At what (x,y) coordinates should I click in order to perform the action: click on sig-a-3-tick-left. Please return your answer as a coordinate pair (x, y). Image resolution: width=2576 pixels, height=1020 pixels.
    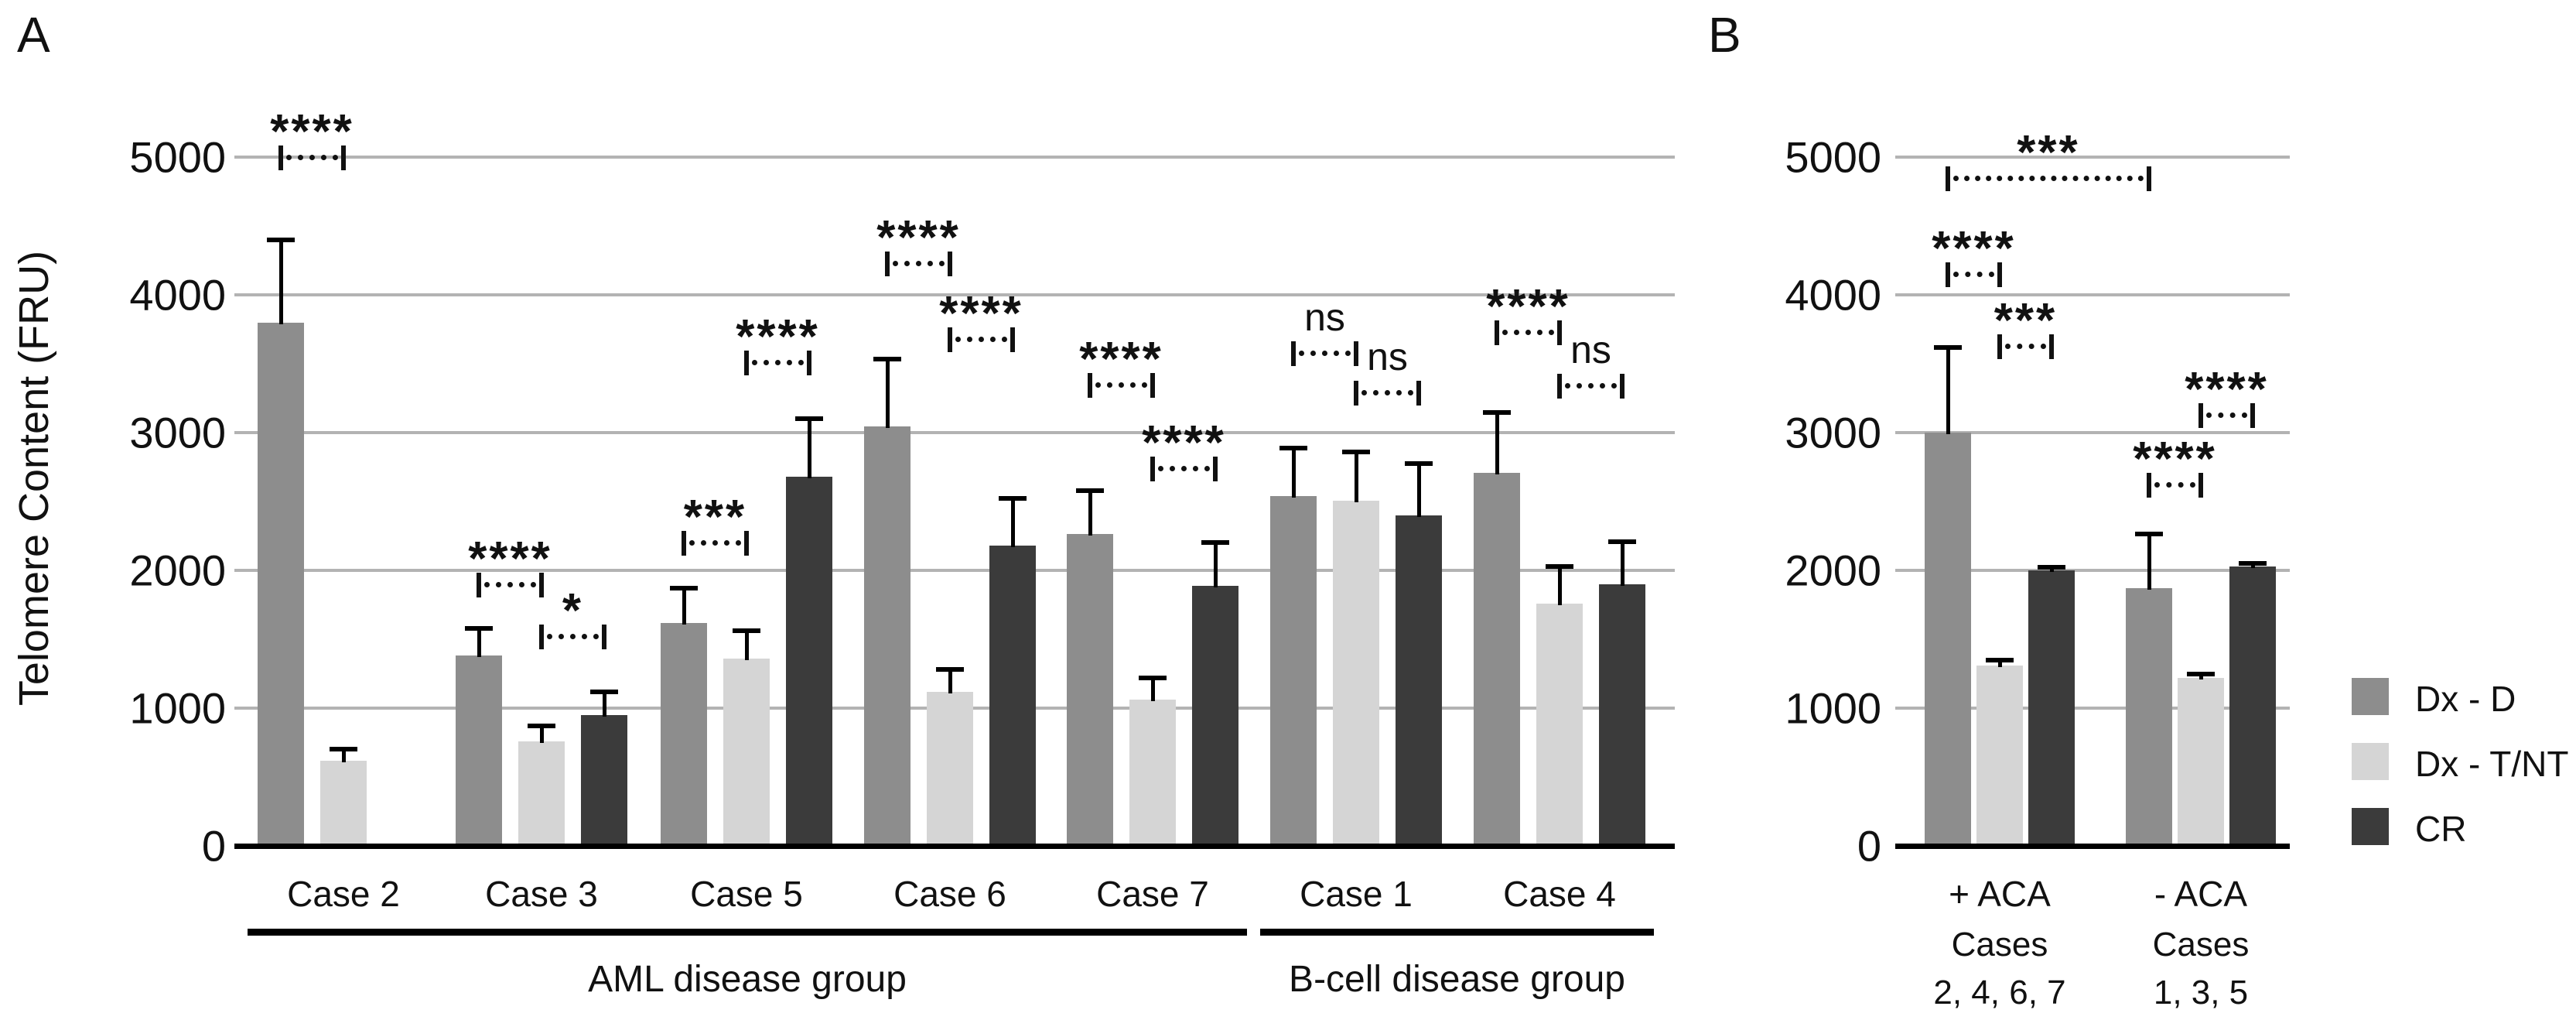
    Looking at the image, I should click on (684, 544).